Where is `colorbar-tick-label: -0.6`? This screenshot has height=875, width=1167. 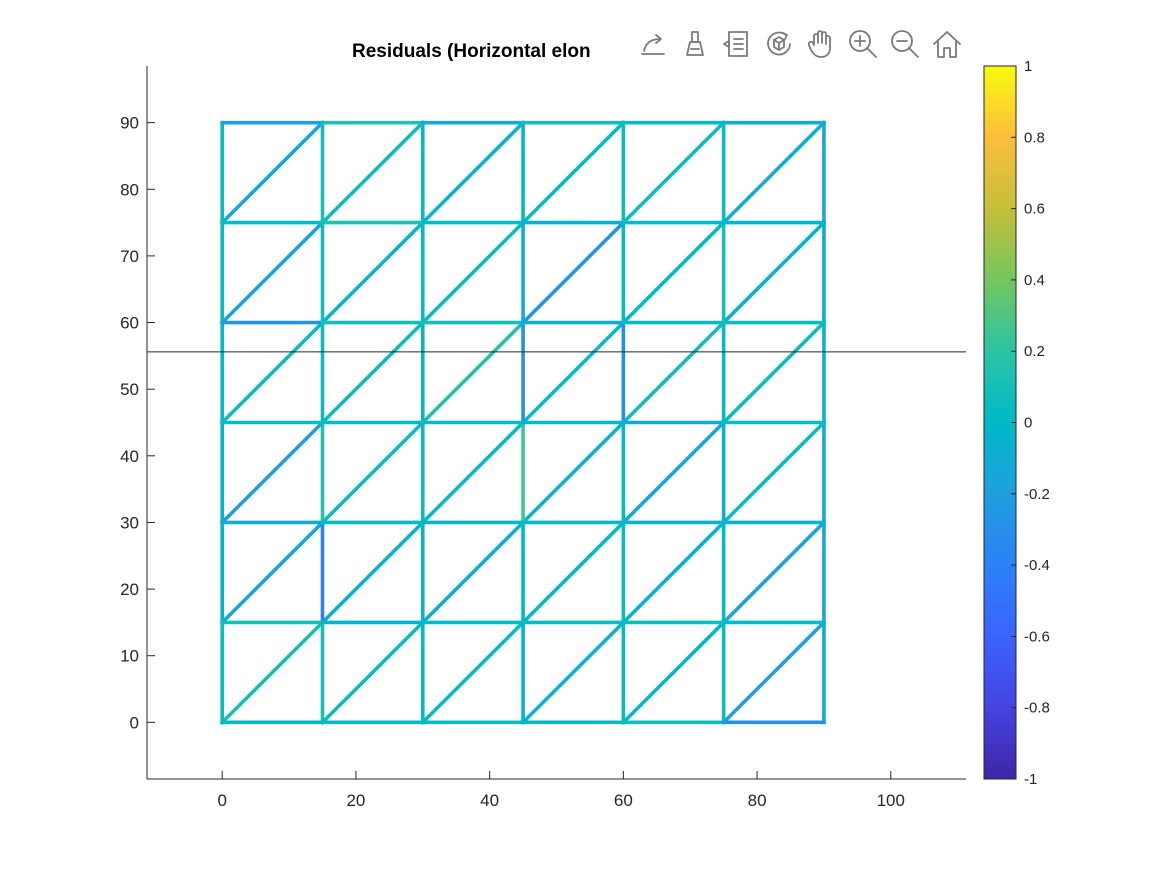 colorbar-tick-label: -0.6 is located at coordinates (1037, 636).